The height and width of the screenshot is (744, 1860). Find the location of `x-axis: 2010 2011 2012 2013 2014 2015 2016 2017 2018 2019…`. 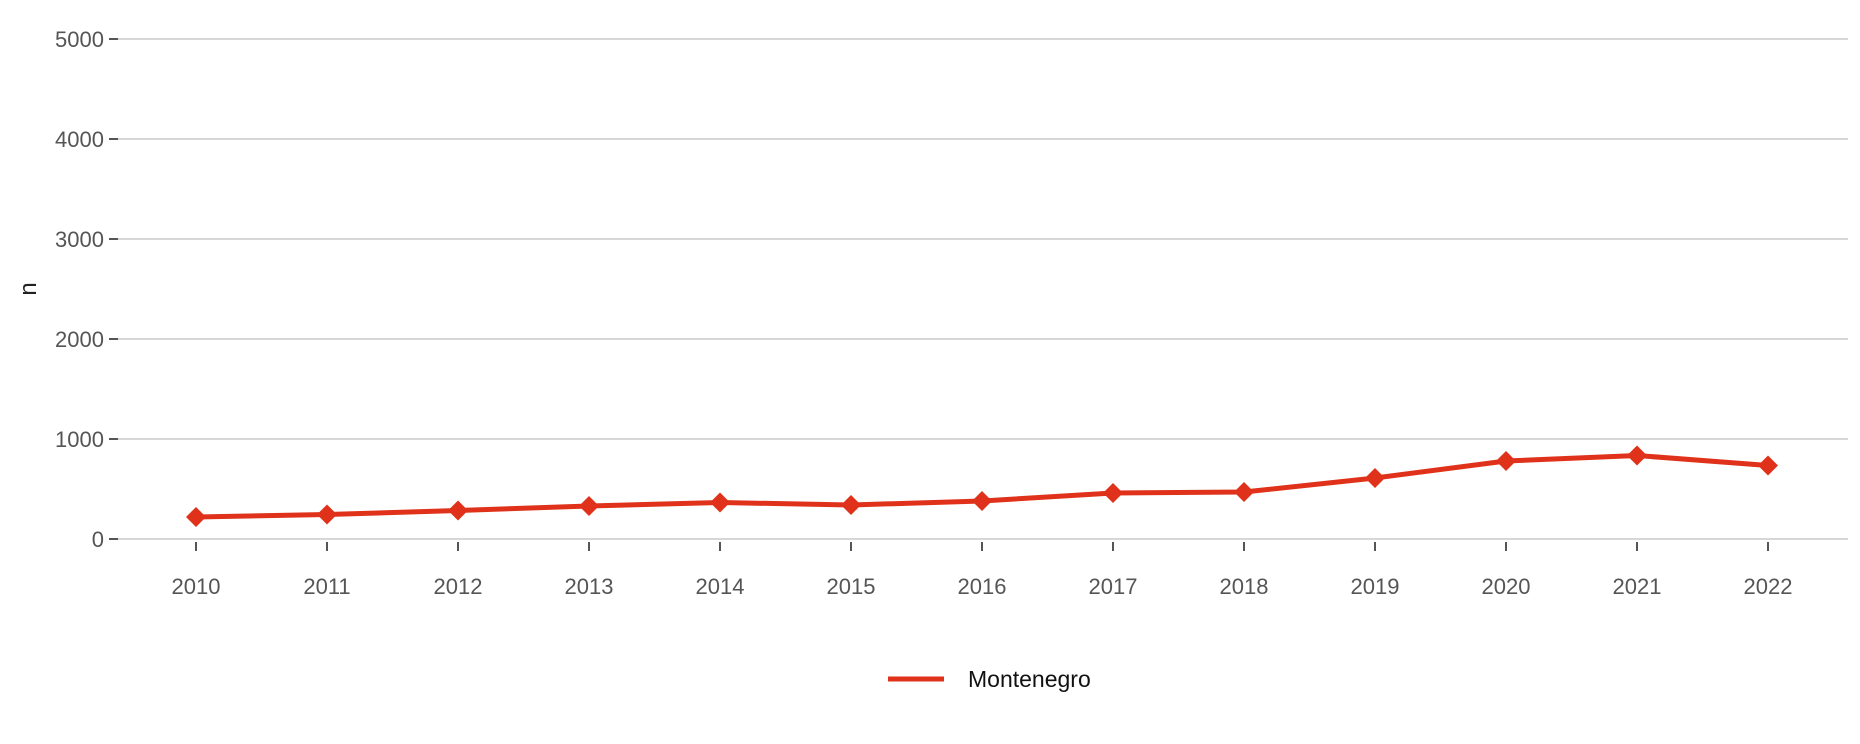

x-axis: 2010 2011 2012 2013 2014 2015 2016 2017 2018 2019… is located at coordinates (982, 570).